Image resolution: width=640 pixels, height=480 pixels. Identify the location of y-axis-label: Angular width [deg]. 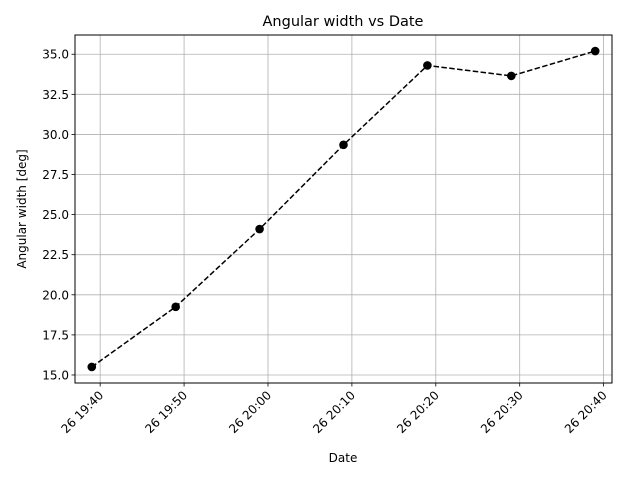
(22, 208).